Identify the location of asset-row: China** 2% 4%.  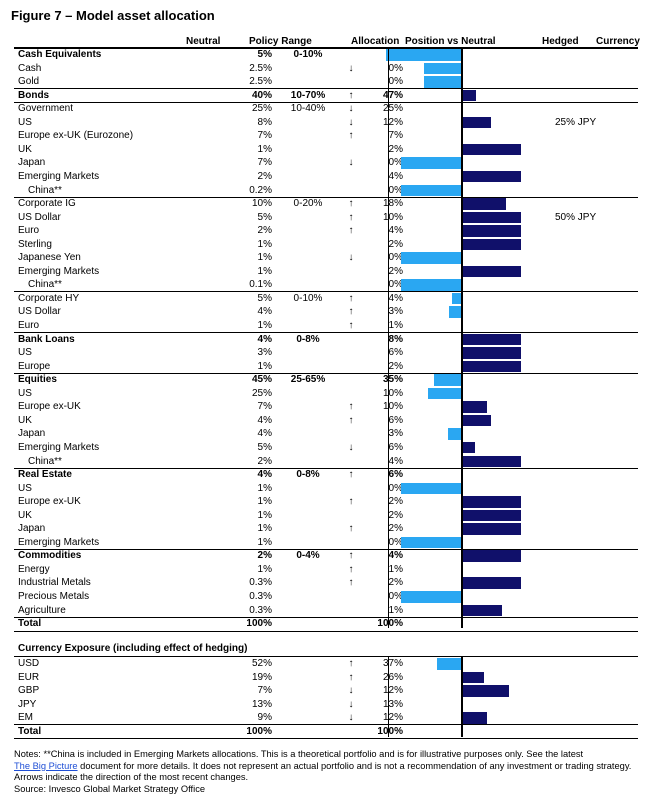
(326, 462).